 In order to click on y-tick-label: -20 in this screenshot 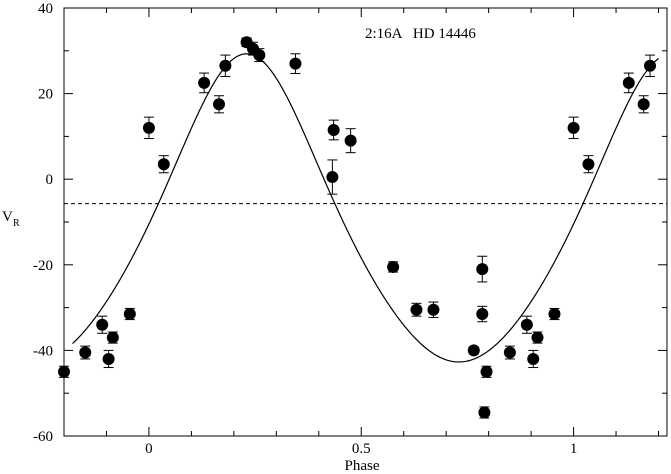, I will do `click(43, 266)`.